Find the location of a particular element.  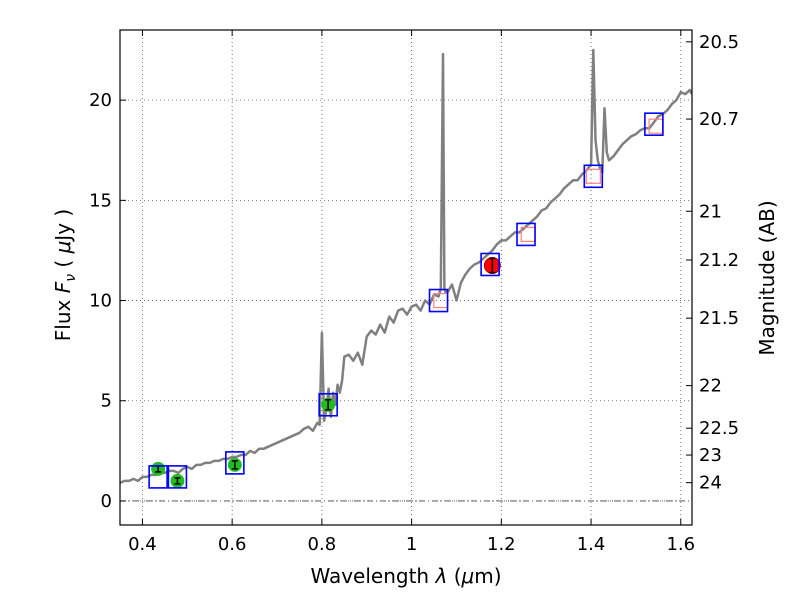

y2-tick-label: 20.7 is located at coordinates (719, 119).